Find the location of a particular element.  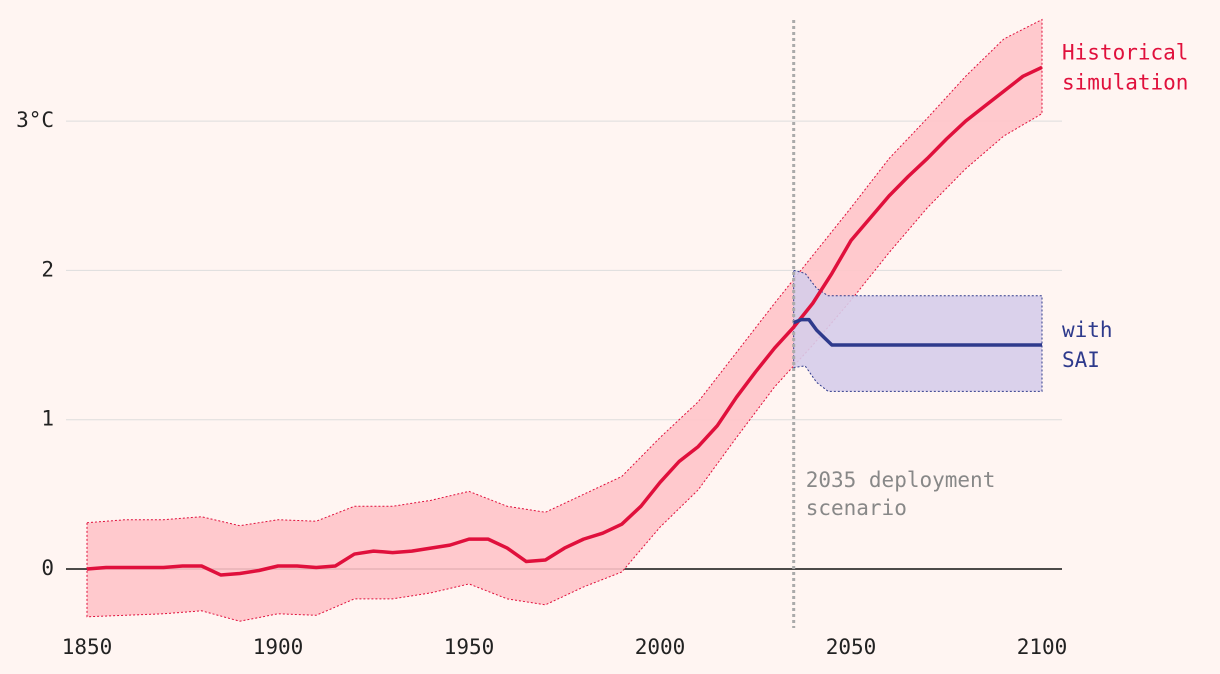

y-tick-label: 1 is located at coordinates (47, 419).